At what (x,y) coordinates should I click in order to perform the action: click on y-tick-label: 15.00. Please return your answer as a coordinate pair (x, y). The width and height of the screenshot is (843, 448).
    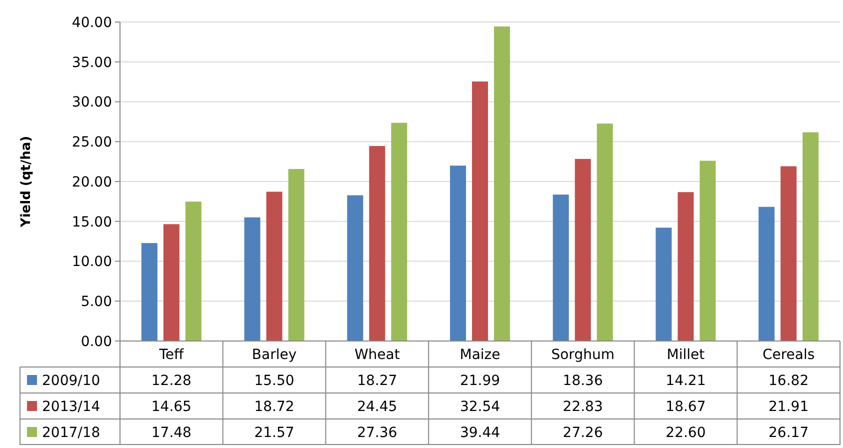
    Looking at the image, I should click on (92, 222).